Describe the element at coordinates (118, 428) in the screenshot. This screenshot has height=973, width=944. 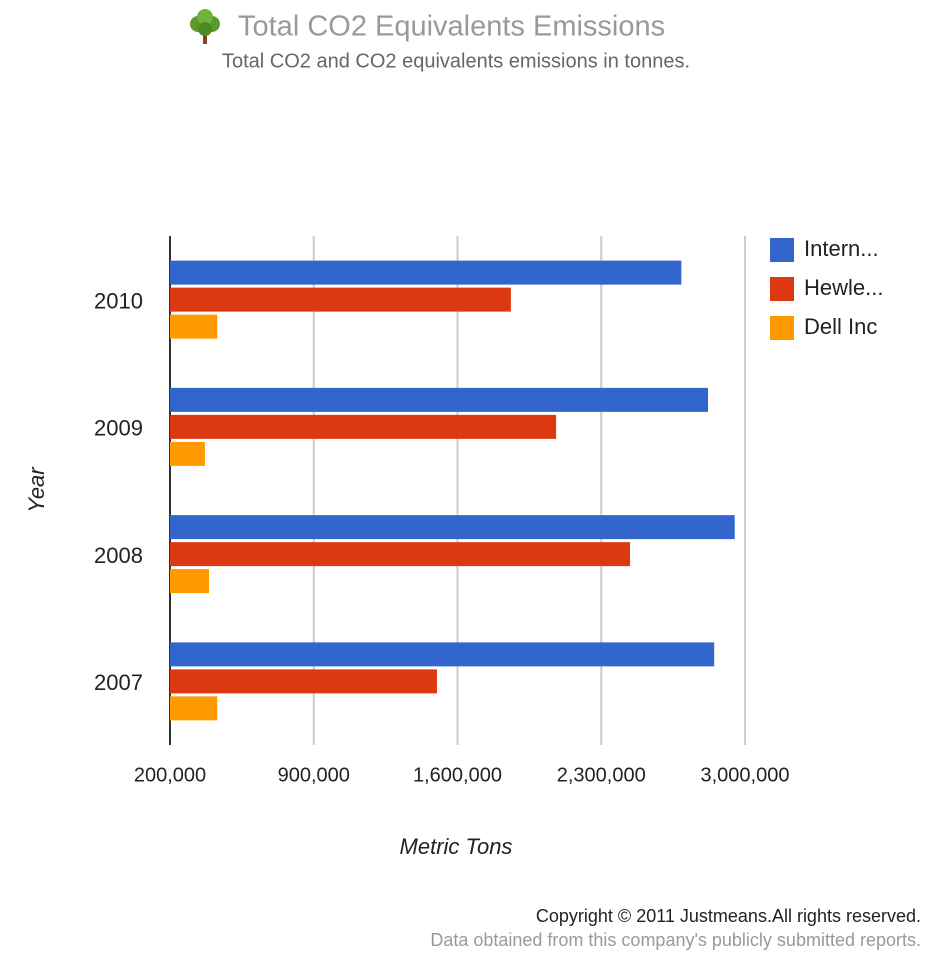
I see `y-tick-label: 2009` at that location.